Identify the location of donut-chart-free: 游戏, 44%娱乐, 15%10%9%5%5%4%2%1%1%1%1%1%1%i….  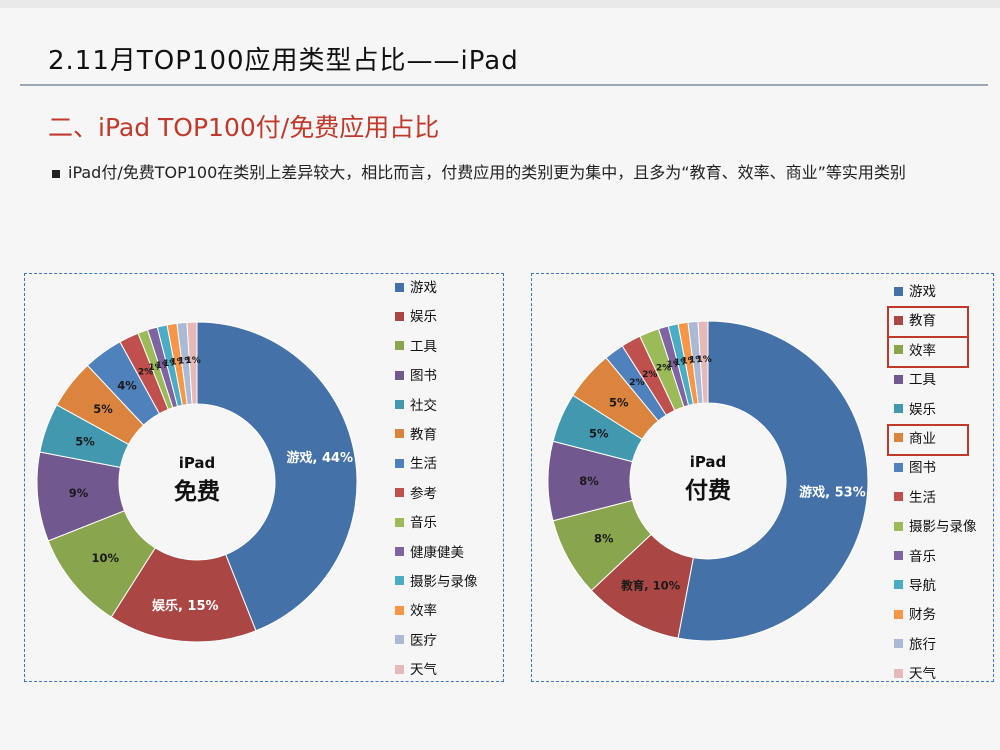
(197, 482).